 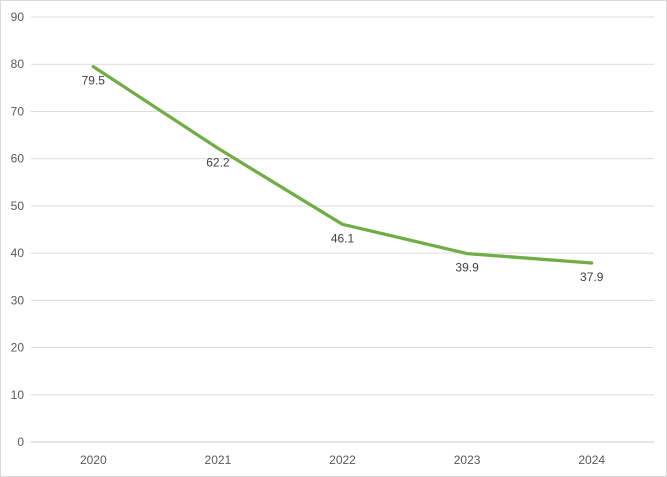 I want to click on data-label: 39.9, so click(x=467, y=268).